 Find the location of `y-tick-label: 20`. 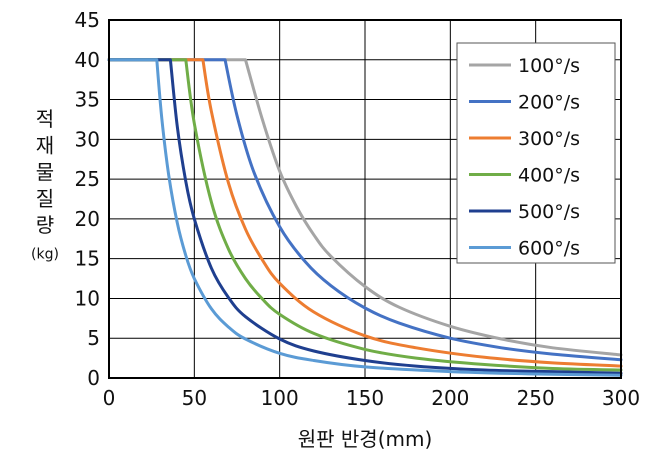

y-tick-label: 20 is located at coordinates (87, 219).